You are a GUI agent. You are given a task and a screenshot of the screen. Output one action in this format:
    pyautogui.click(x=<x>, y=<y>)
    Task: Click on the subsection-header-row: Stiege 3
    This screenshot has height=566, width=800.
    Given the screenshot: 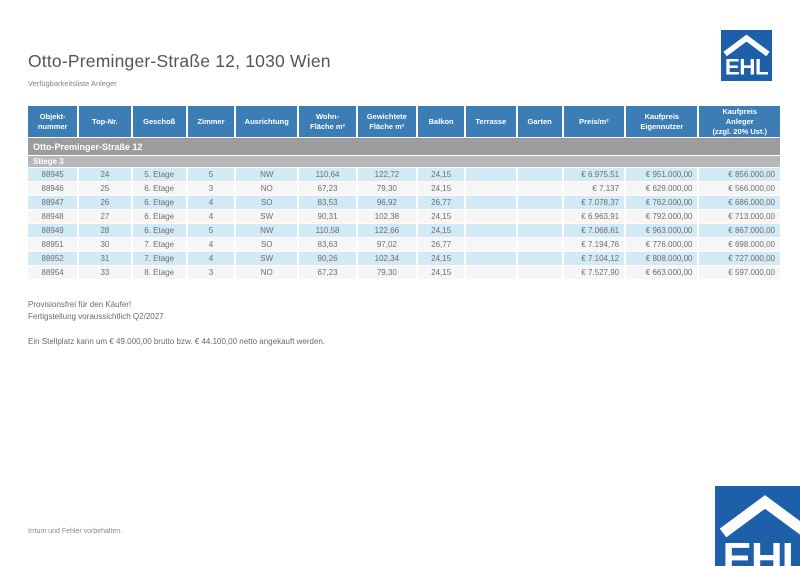 What is the action you would take?
    pyautogui.click(x=404, y=162)
    